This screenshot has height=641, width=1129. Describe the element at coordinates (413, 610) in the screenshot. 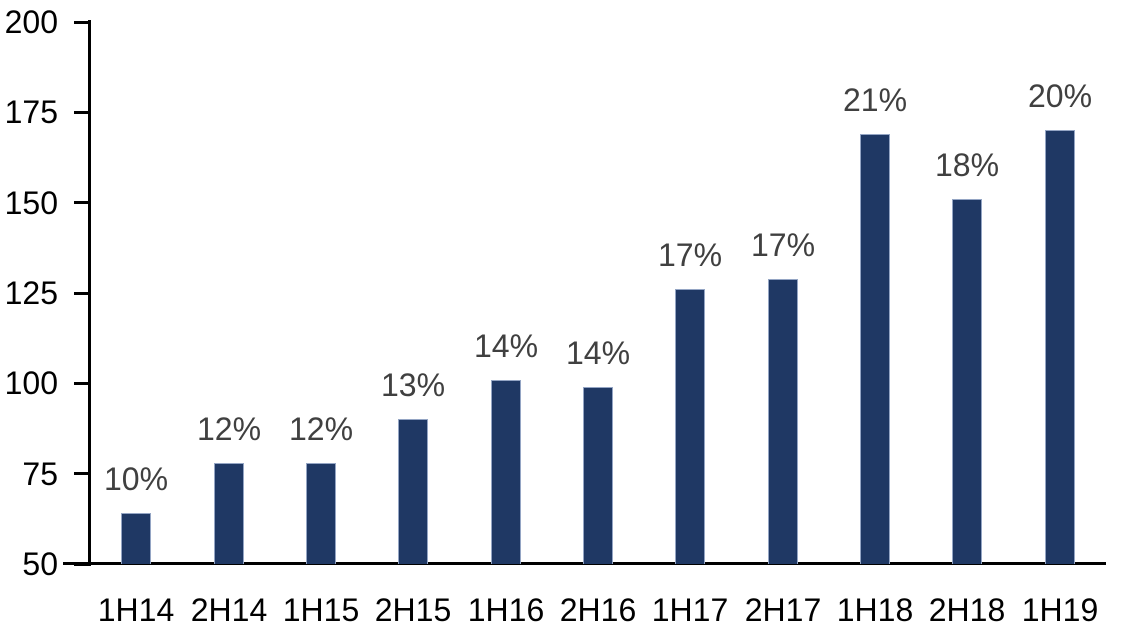

I see `x-tick-label: 2H15` at that location.